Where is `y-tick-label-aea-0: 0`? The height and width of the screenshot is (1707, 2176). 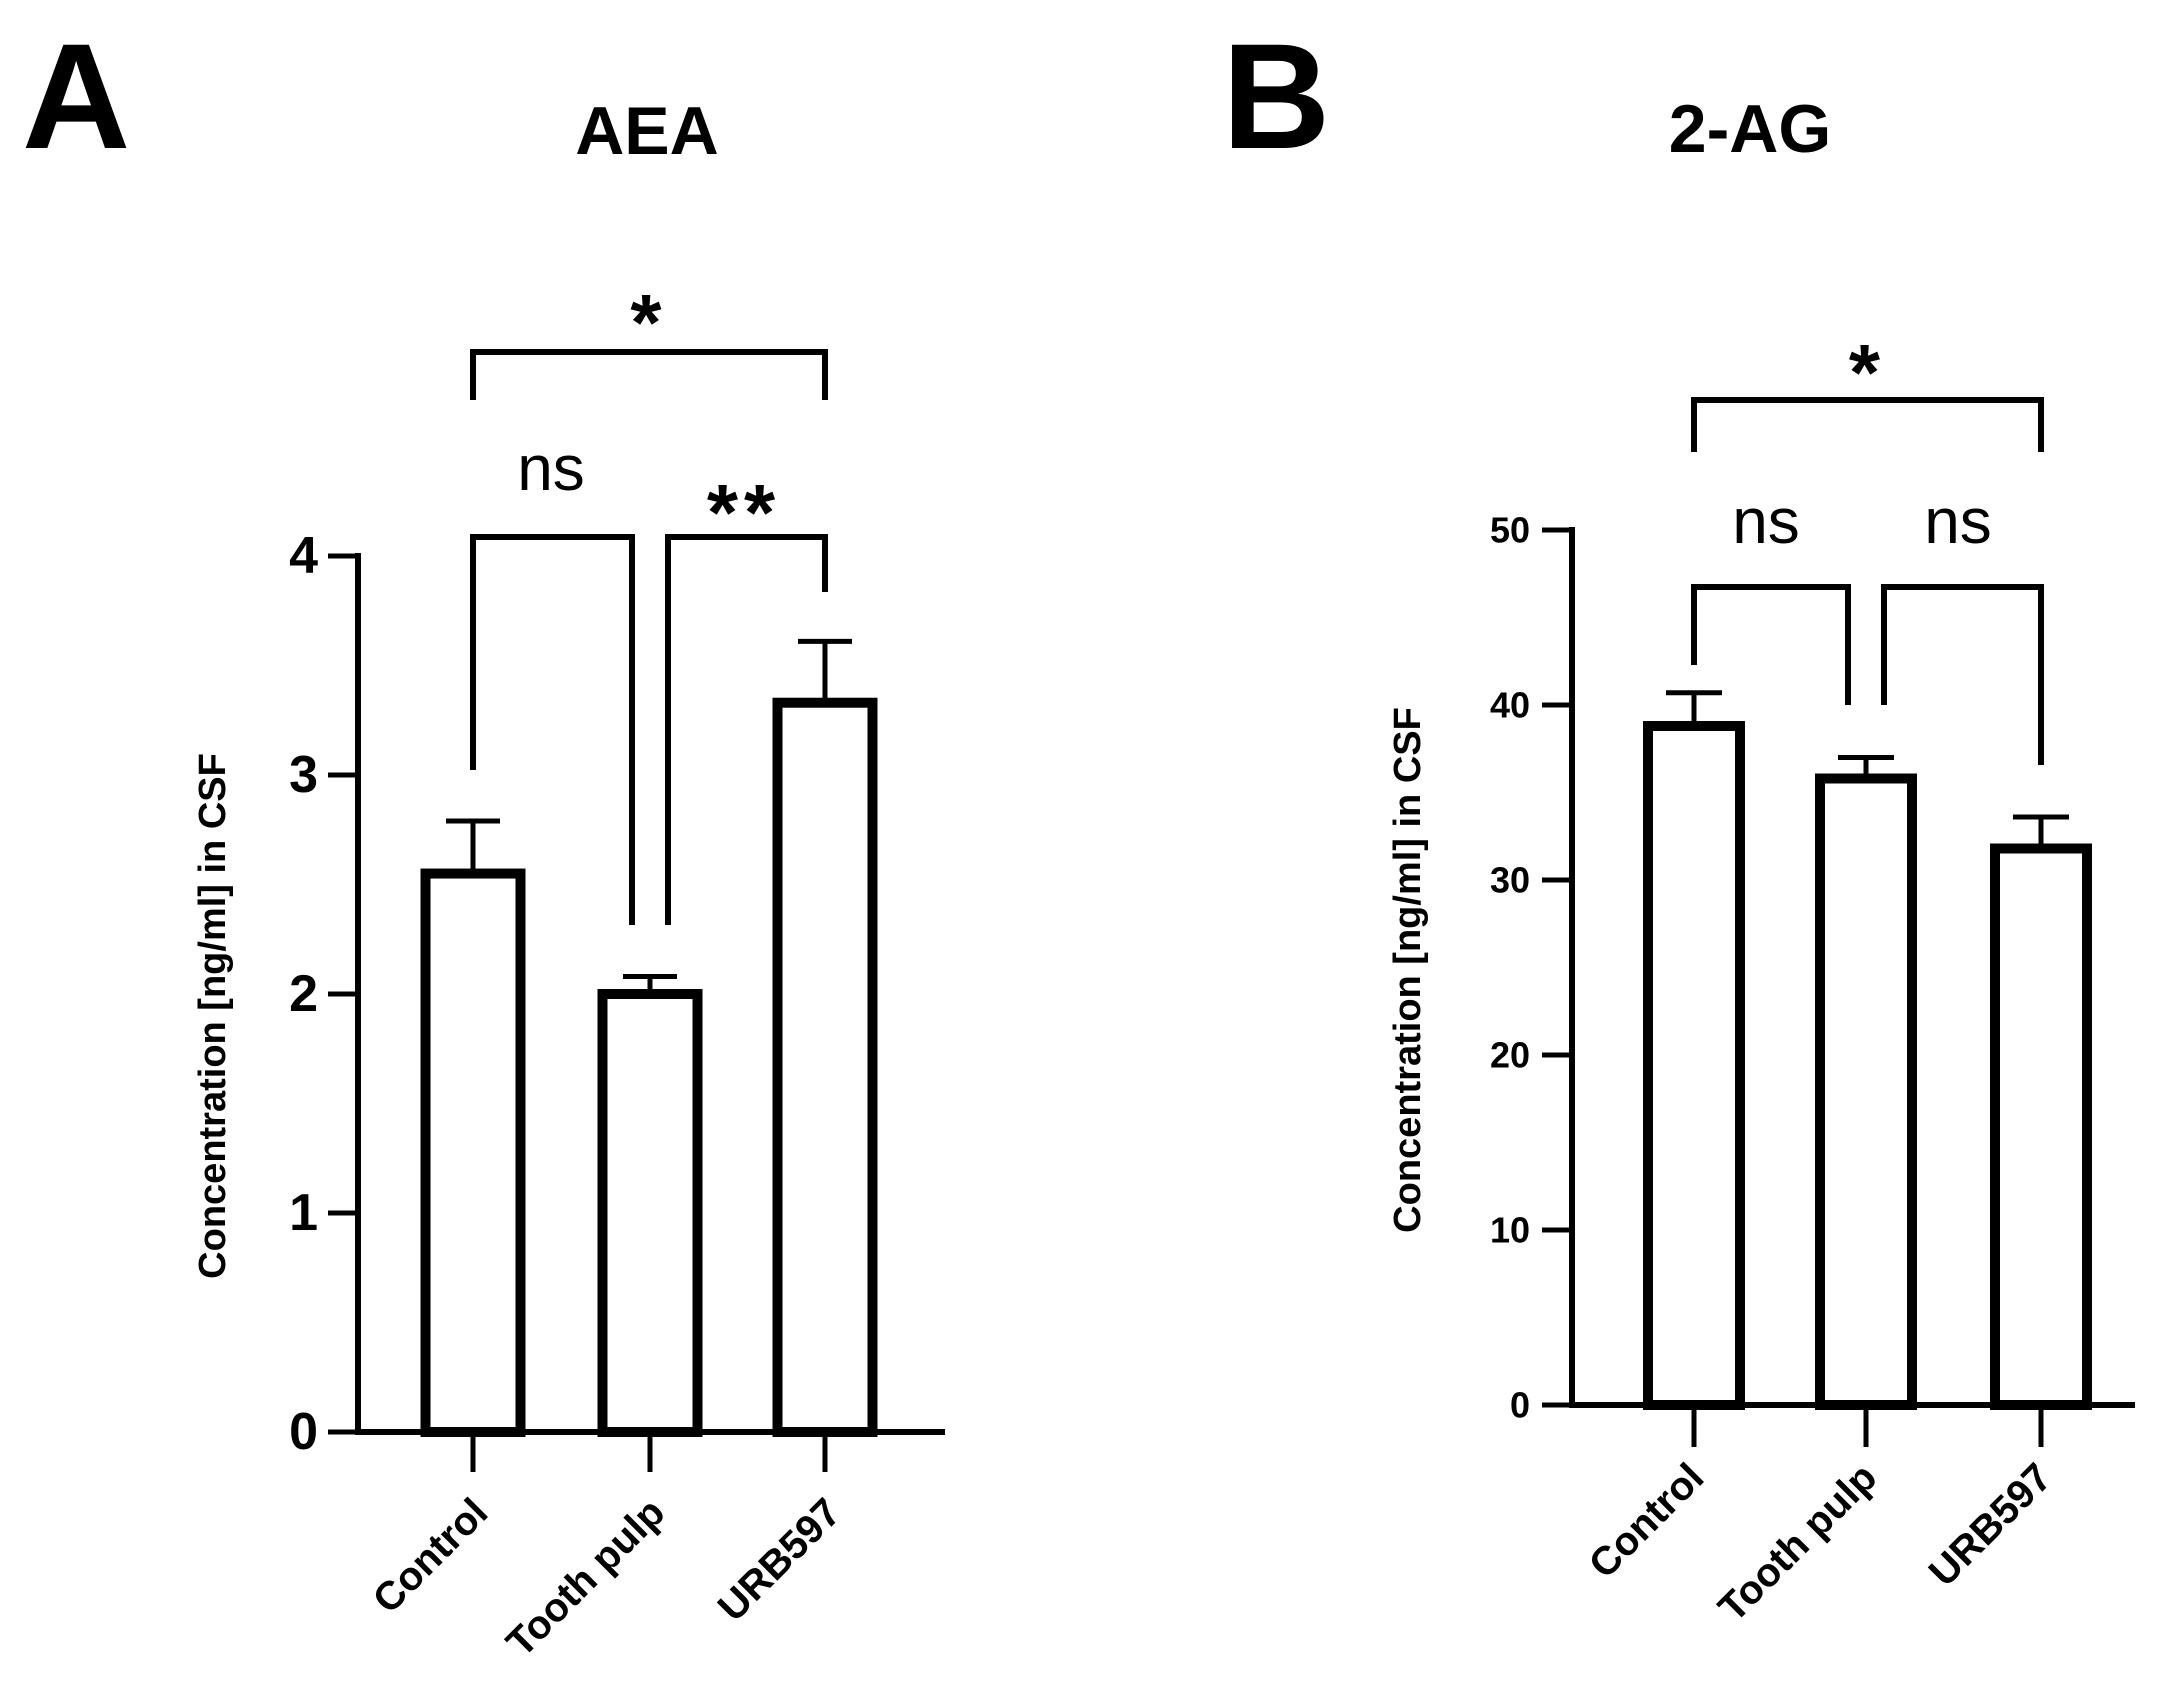
y-tick-label-aea-0: 0 is located at coordinates (303, 1432).